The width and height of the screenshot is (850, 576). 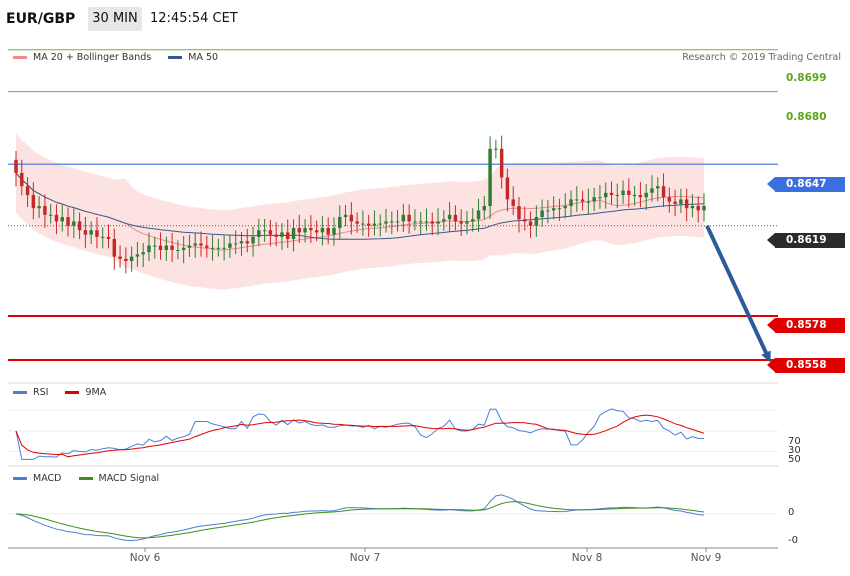 What do you see at coordinates (794, 441) in the screenshot?
I see `rsi-tick-70: 70` at bounding box center [794, 441].